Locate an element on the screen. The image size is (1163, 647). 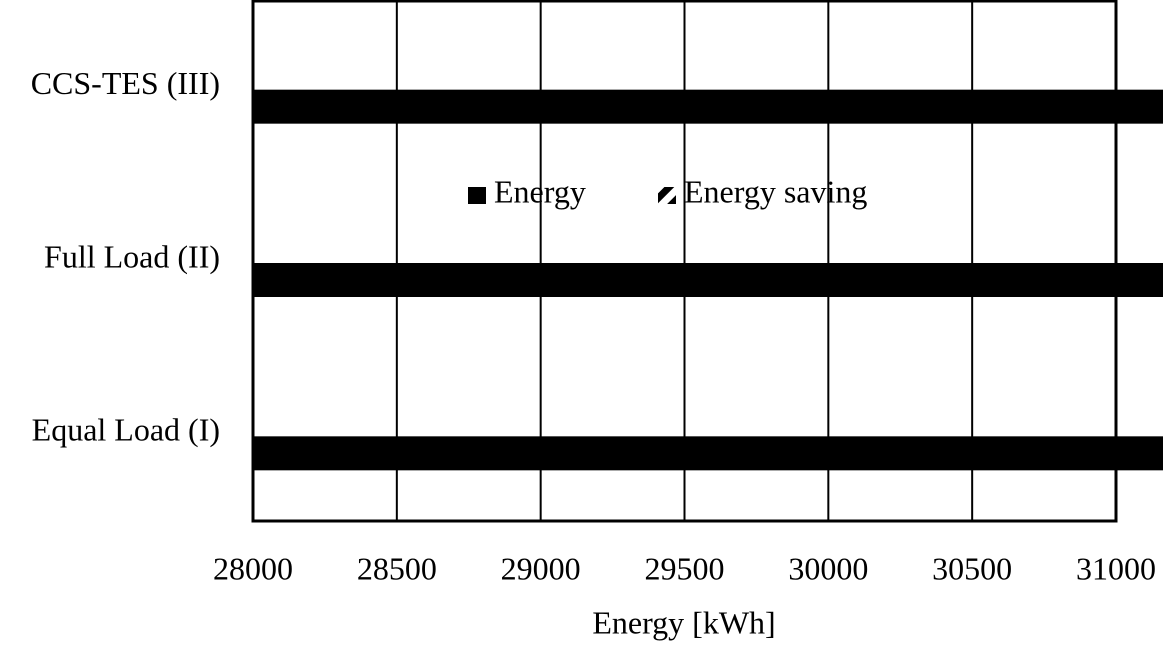
x-tick-label: 29000 is located at coordinates (541, 568).